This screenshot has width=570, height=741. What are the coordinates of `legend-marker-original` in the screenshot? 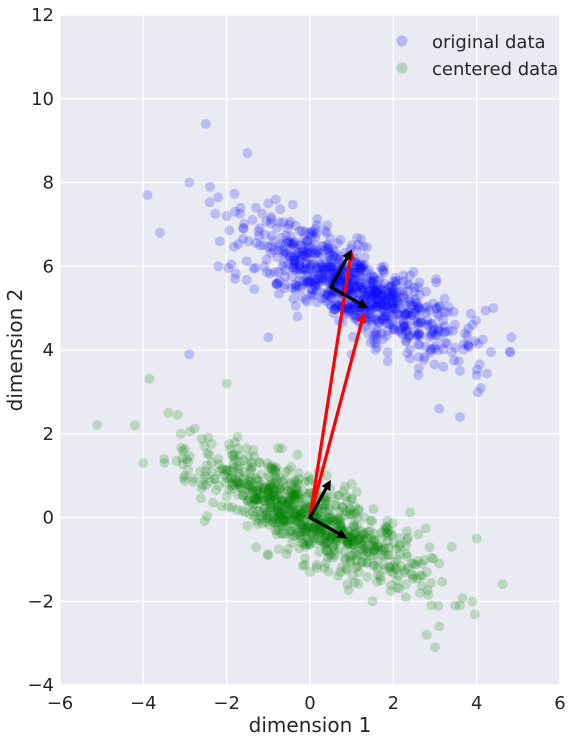 It's located at (402, 41).